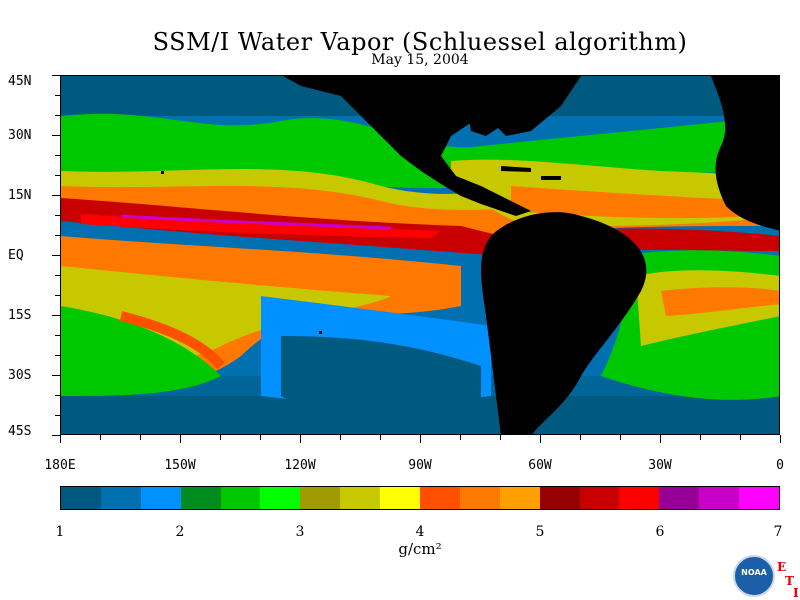 This screenshot has height=600, width=800. What do you see at coordinates (782, 567) in the screenshot?
I see `eti-mark-e: E` at bounding box center [782, 567].